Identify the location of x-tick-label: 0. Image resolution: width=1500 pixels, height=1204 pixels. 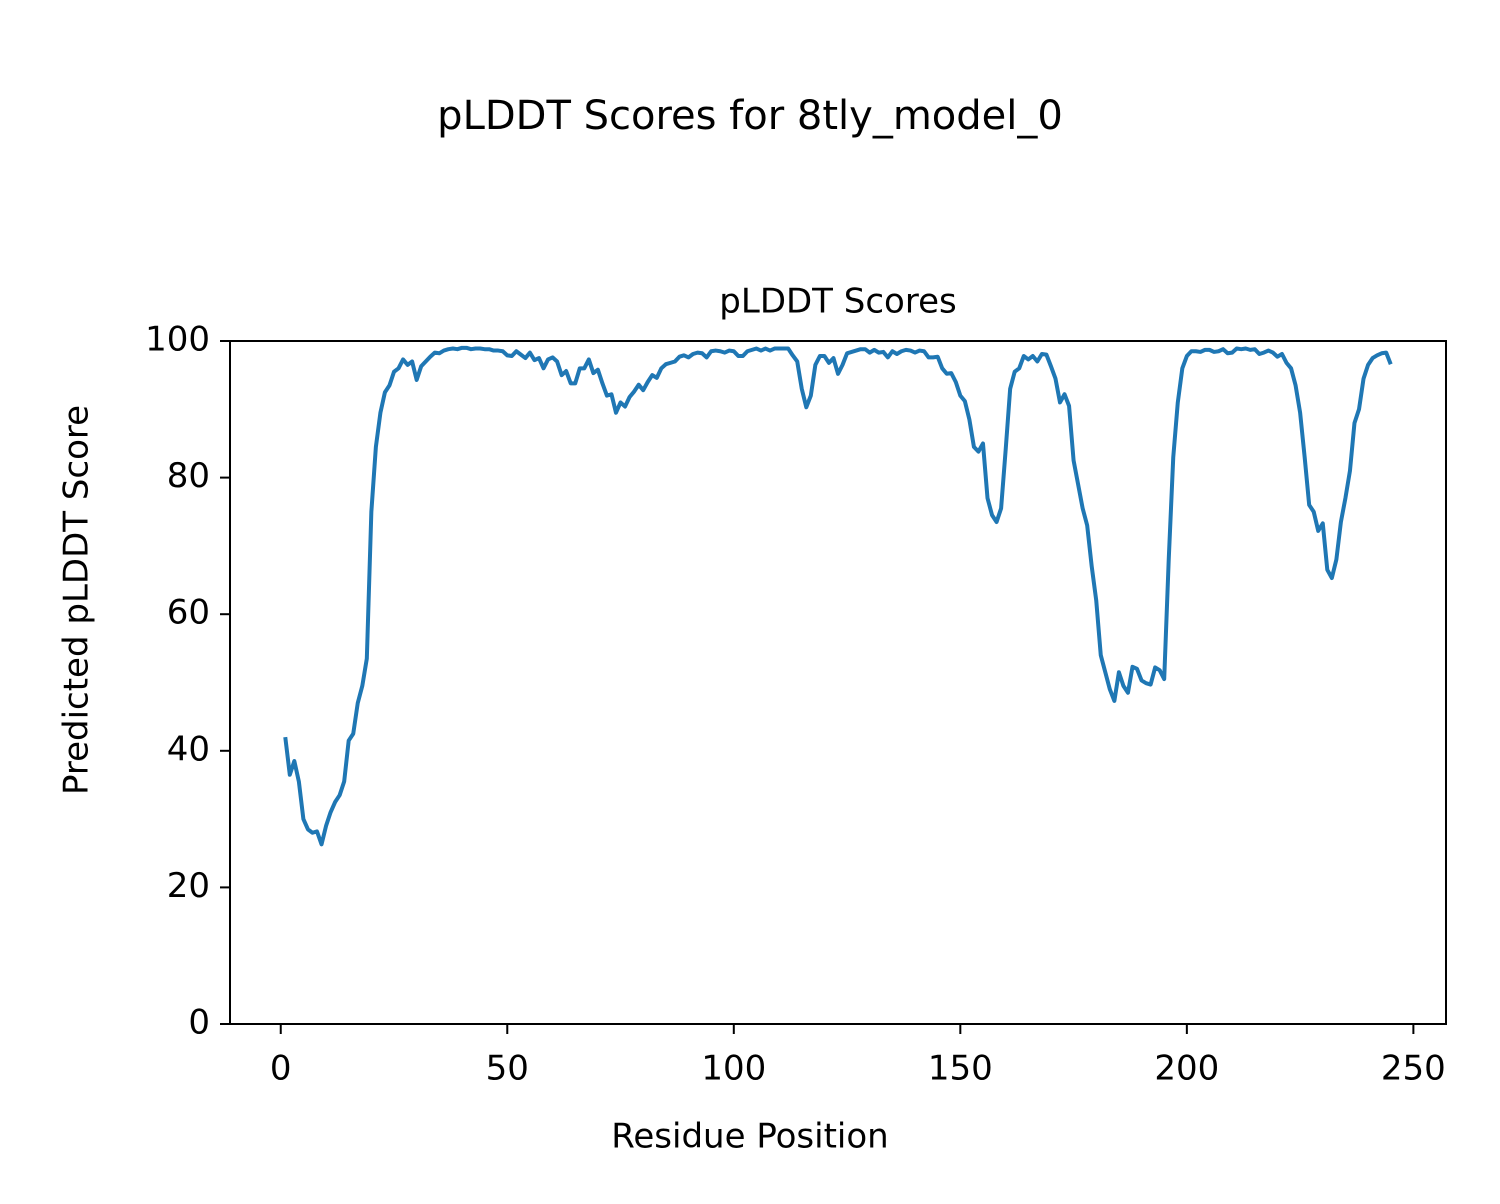
(281, 1069).